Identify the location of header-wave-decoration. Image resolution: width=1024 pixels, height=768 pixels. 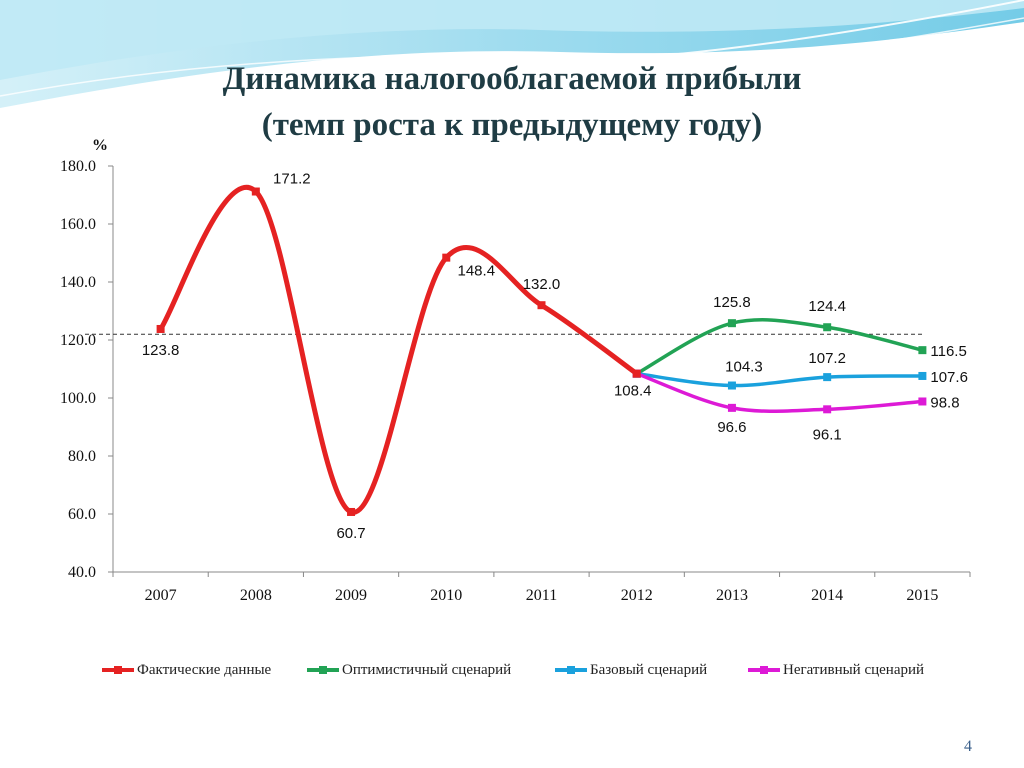
(512, 54).